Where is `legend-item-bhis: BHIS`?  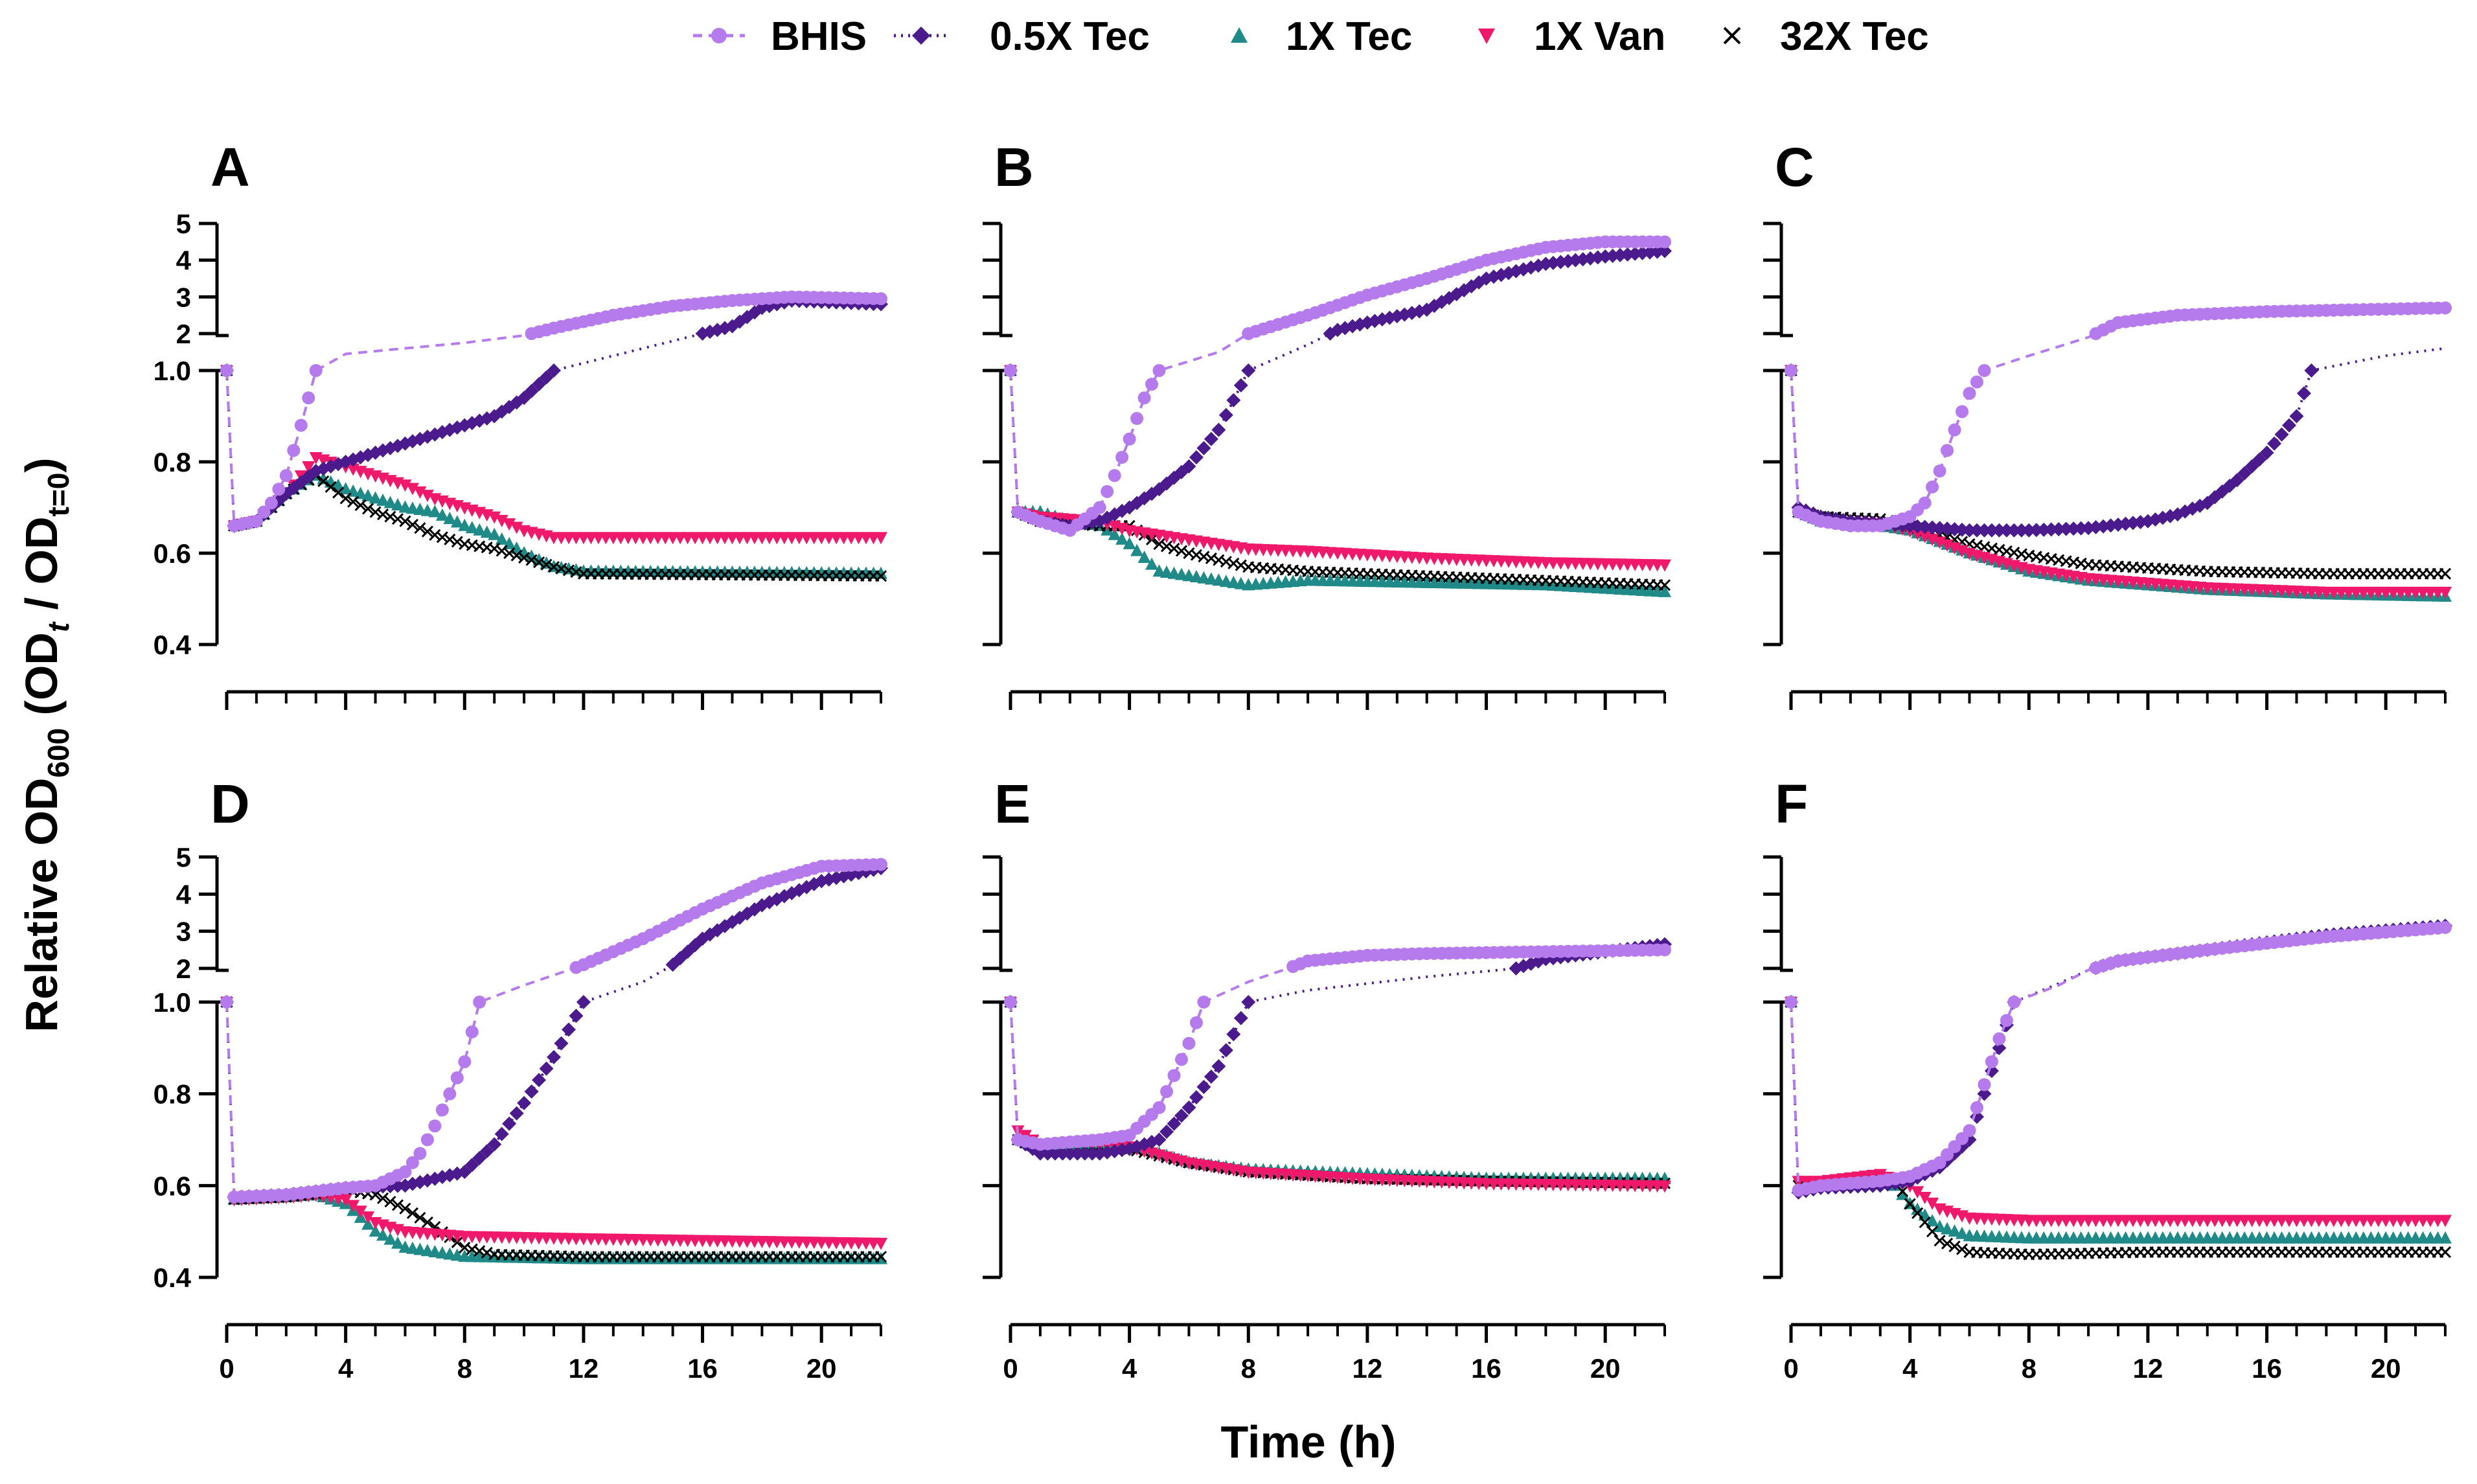 legend-item-bhis: BHIS is located at coordinates (780, 36).